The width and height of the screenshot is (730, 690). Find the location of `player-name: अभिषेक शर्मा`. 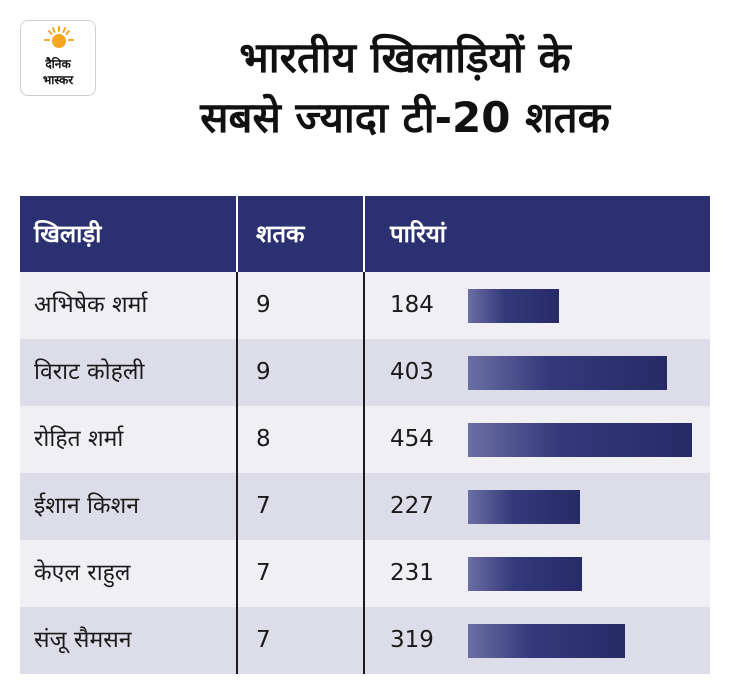

player-name: अभिषेक शर्मा is located at coordinates (91, 305).